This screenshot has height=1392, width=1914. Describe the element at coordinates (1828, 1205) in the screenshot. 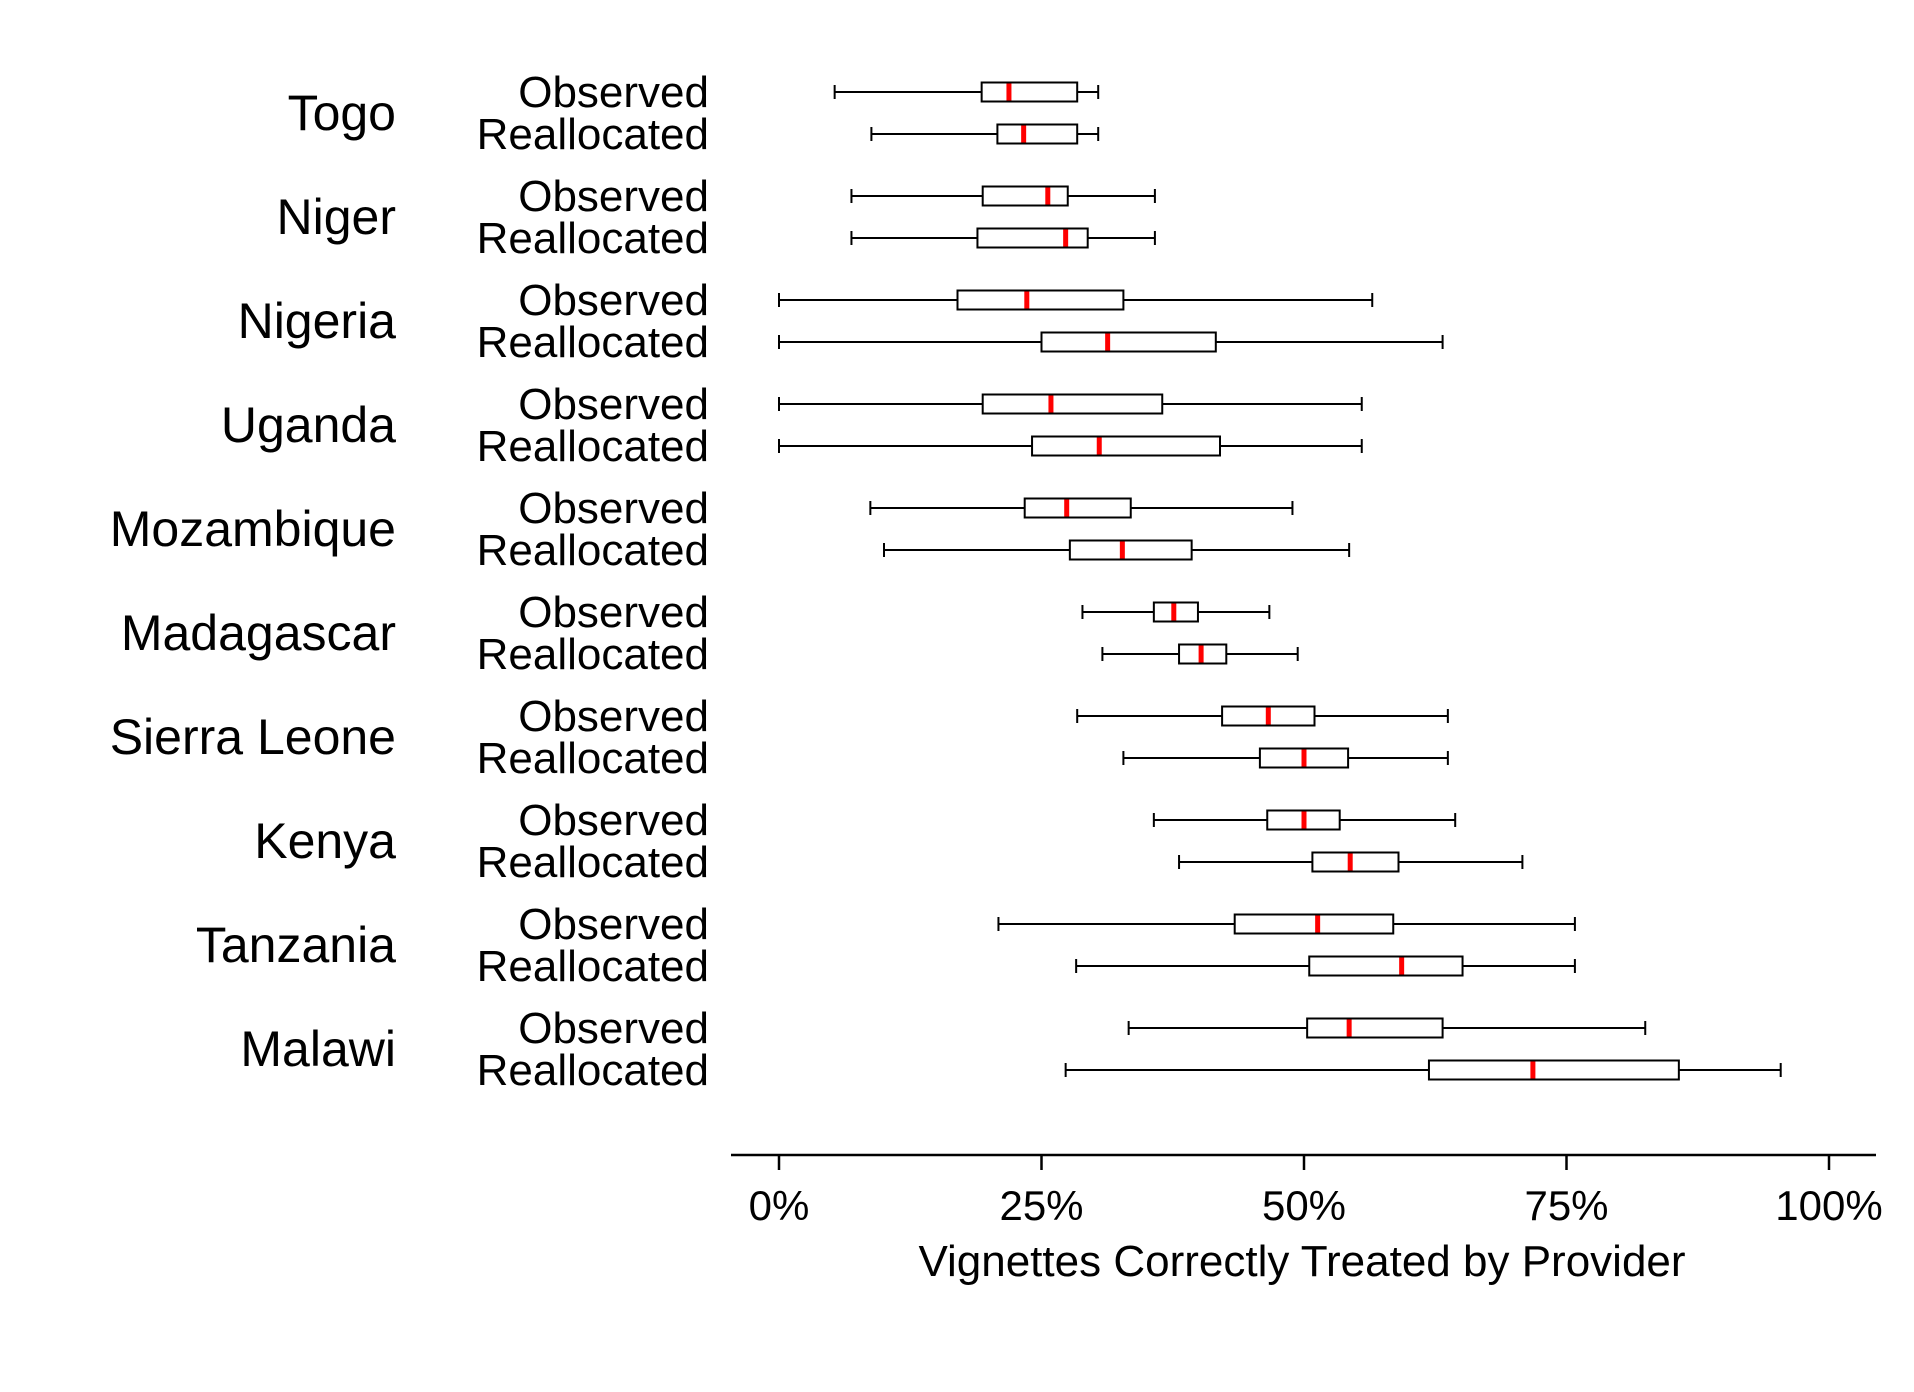

I see `x-tick-label: 100%` at that location.